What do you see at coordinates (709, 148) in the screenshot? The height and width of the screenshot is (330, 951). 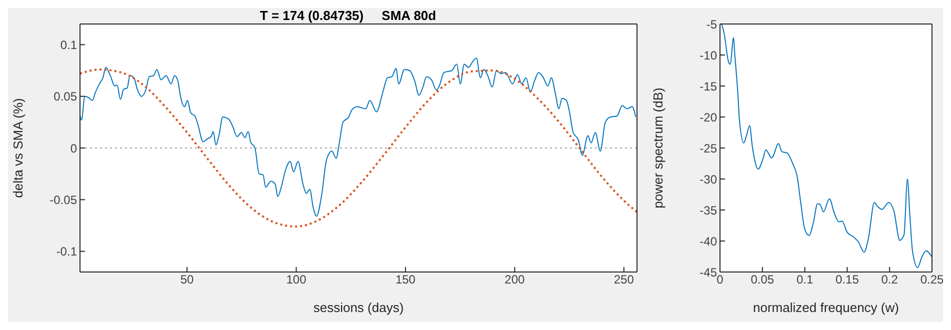 I see `y-tick-label: -25` at bounding box center [709, 148].